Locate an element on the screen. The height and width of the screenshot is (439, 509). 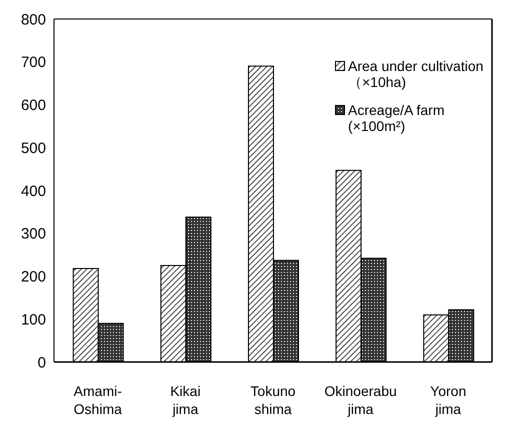
y-tick-label: 700 is located at coordinates (33, 63).